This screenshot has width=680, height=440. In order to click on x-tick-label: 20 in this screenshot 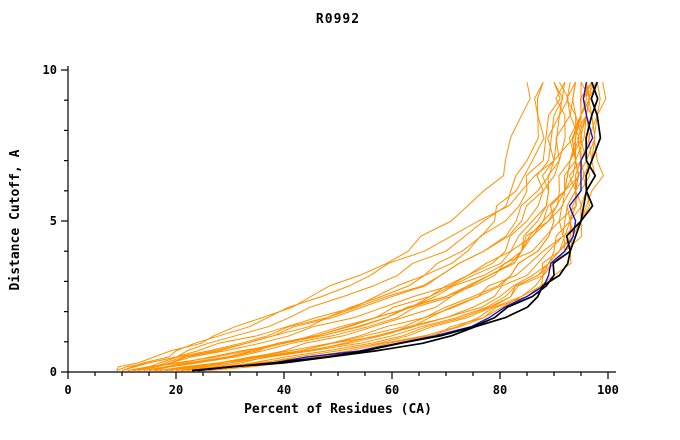, I will do `click(176, 390)`.